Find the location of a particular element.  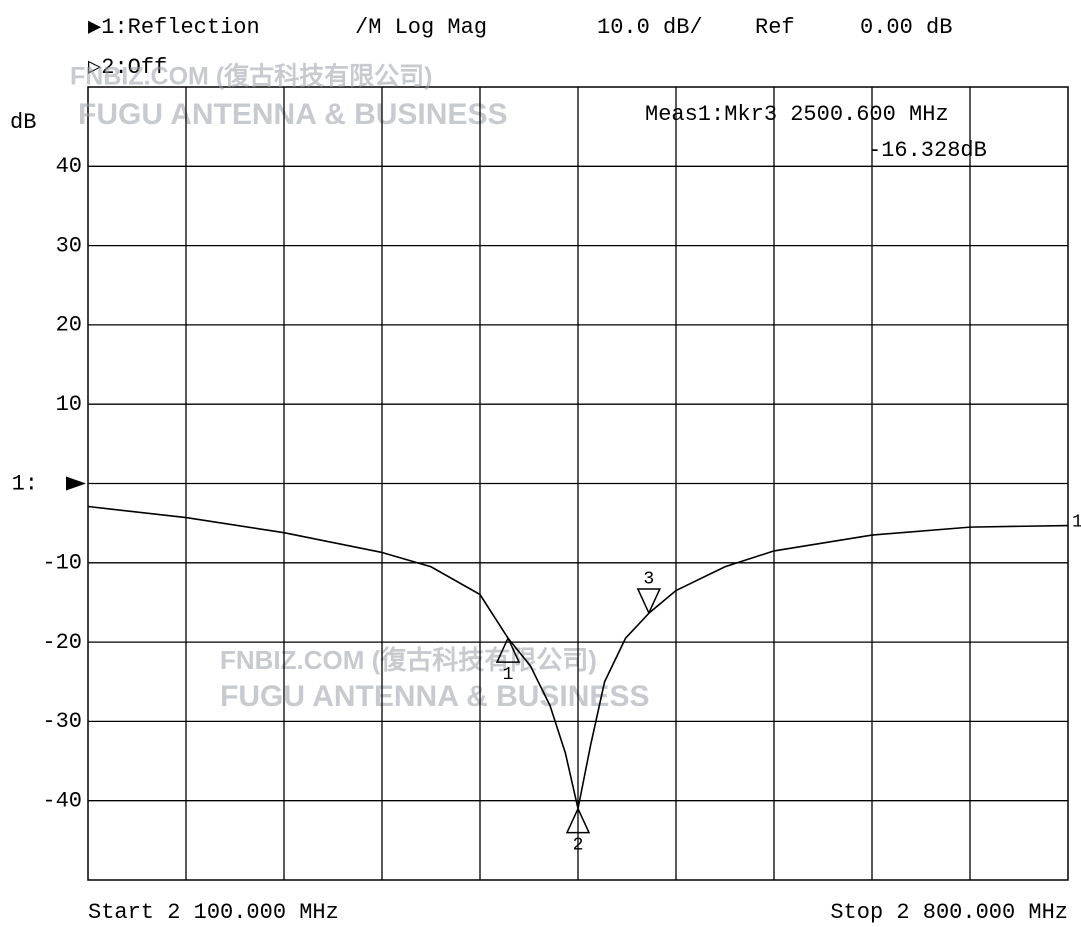

stop-label: Stop 2 800.000 MHz is located at coordinates (949, 912).